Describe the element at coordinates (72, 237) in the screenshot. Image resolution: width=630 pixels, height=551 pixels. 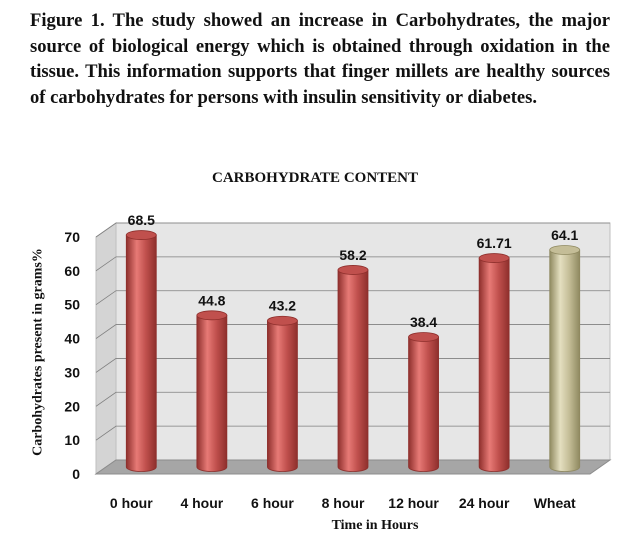
I see `y-tick-label: 70` at that location.